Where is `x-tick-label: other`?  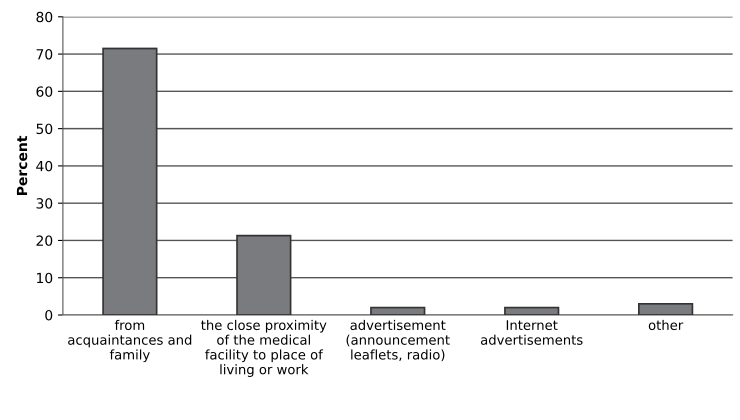
x-tick-label: other is located at coordinates (666, 325).